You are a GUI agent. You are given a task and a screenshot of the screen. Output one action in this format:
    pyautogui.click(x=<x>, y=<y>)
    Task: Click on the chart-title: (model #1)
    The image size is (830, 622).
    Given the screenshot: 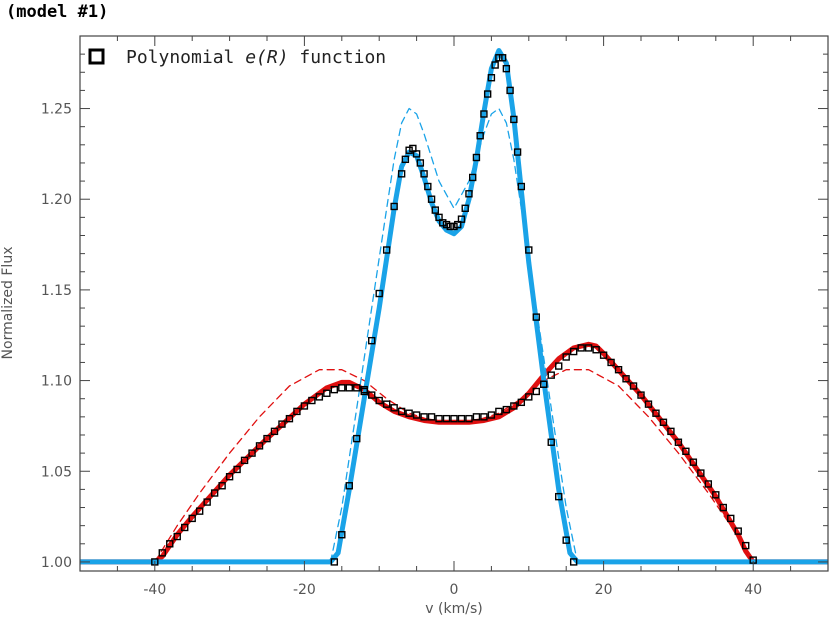 What is the action you would take?
    pyautogui.click(x=57, y=12)
    